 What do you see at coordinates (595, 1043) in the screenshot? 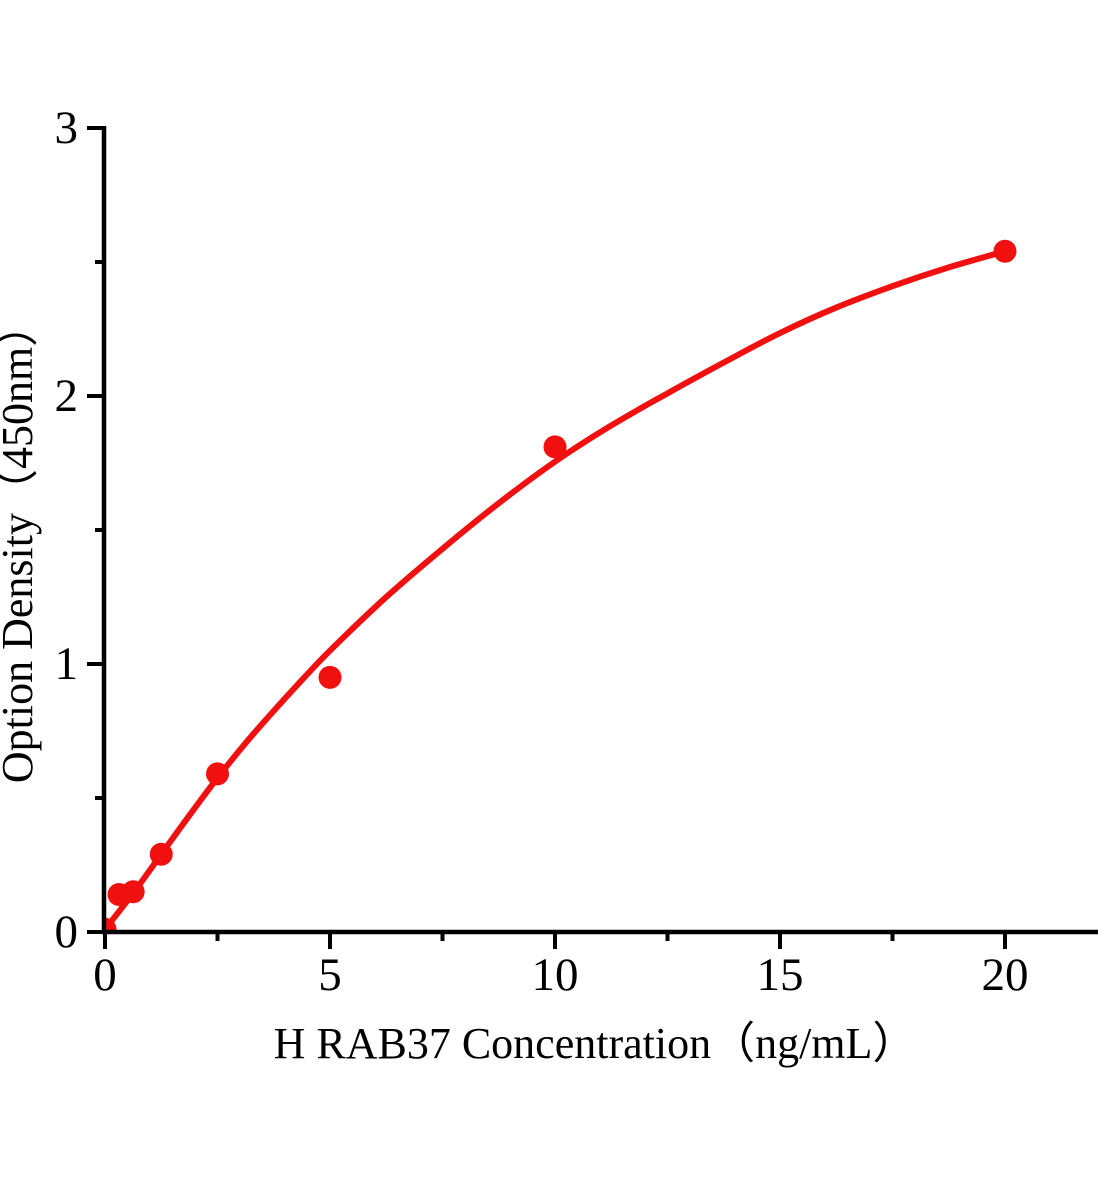
I see `x-axis-title: H RAB37 Concentration（ng/mL）` at bounding box center [595, 1043].